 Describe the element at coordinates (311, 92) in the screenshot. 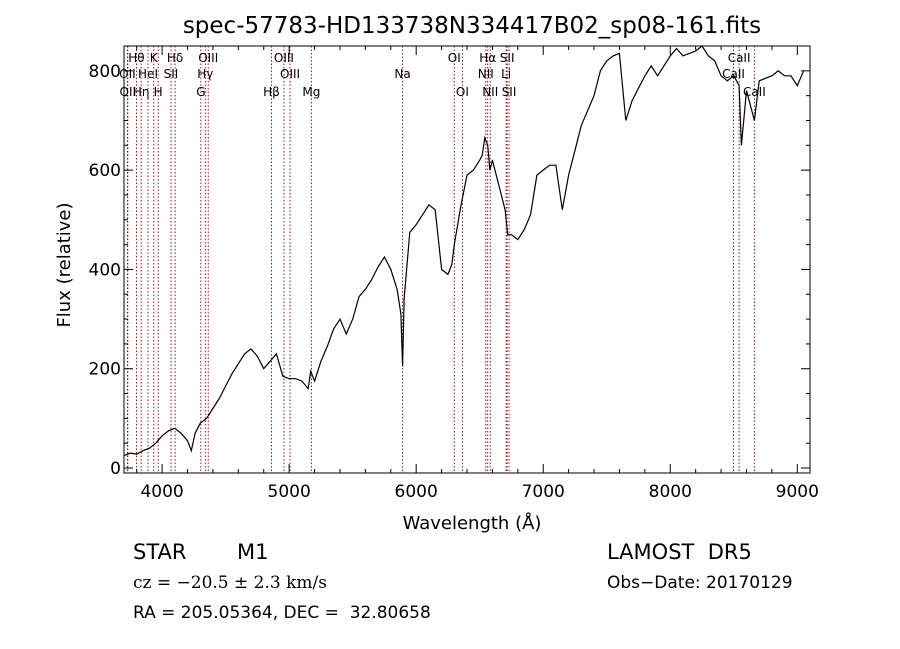

I see `spectral-line-label: Mg` at that location.